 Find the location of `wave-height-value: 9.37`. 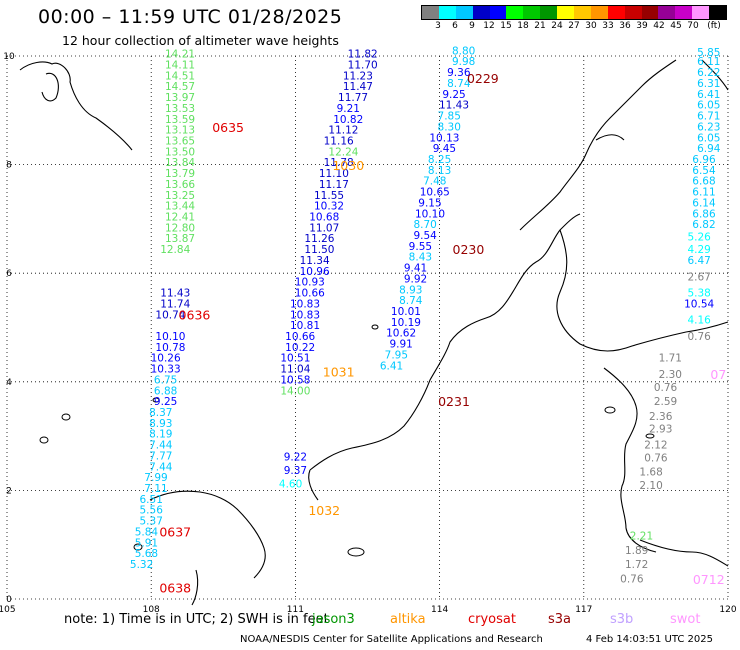

wave-height-value: 9.37 is located at coordinates (295, 471).